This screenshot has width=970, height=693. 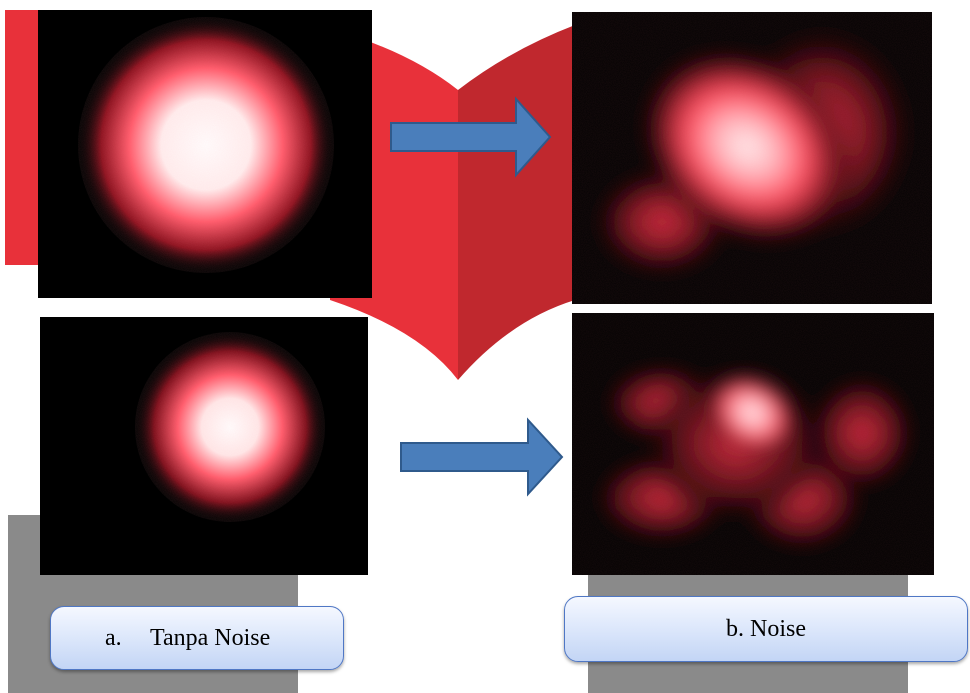 I want to click on label-without-noise: a. Tanpa Noise, so click(x=197, y=638).